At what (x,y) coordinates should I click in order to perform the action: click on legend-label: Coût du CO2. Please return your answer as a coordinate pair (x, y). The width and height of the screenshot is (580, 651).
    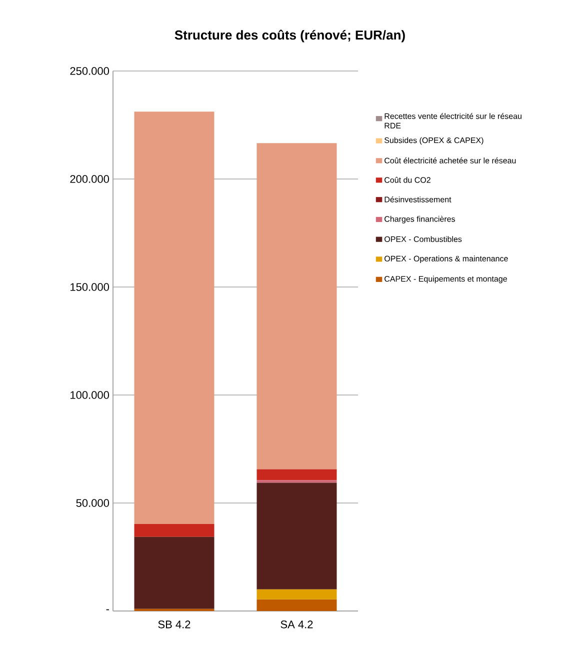
    Looking at the image, I should click on (407, 179).